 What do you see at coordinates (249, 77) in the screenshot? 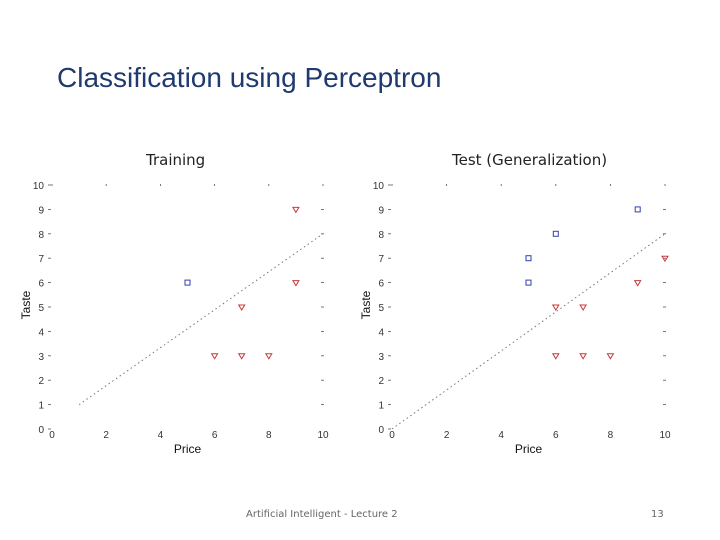
I see `slide-title: Classification using Perceptron` at bounding box center [249, 77].